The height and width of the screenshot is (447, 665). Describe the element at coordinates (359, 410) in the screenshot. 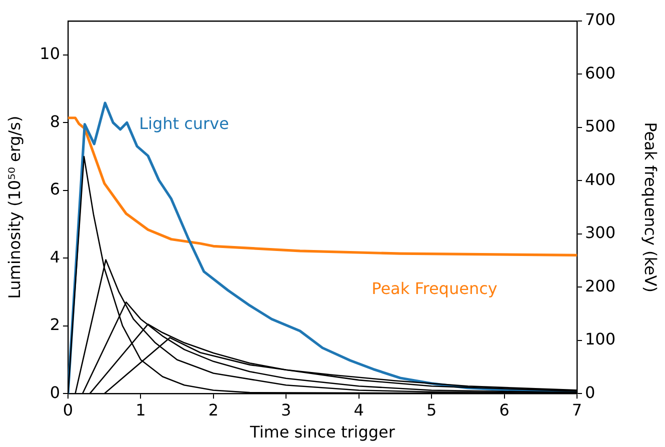

I see `x-tick-label: 4` at that location.